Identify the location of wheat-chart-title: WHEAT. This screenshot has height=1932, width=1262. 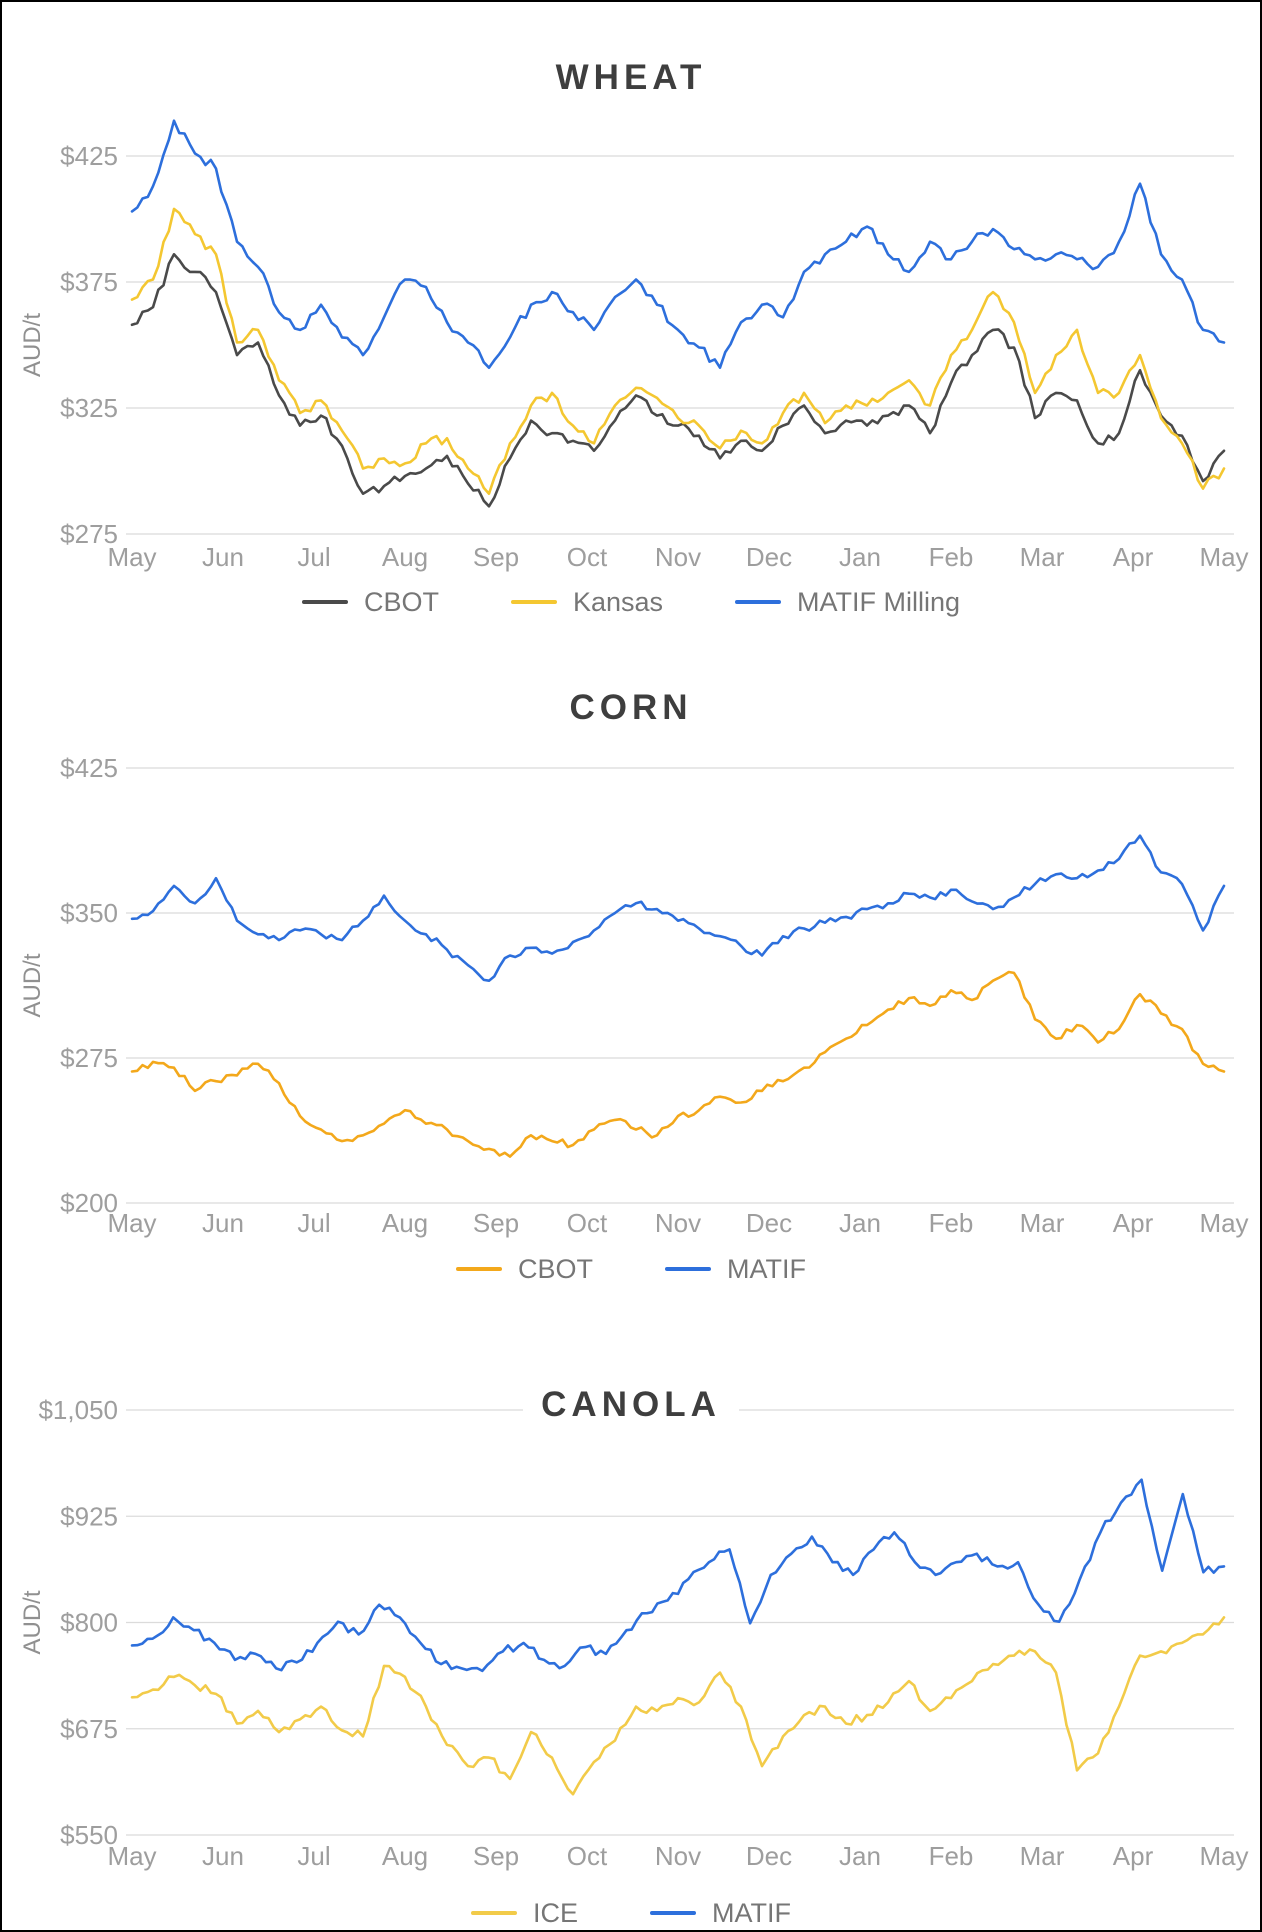
(631, 78).